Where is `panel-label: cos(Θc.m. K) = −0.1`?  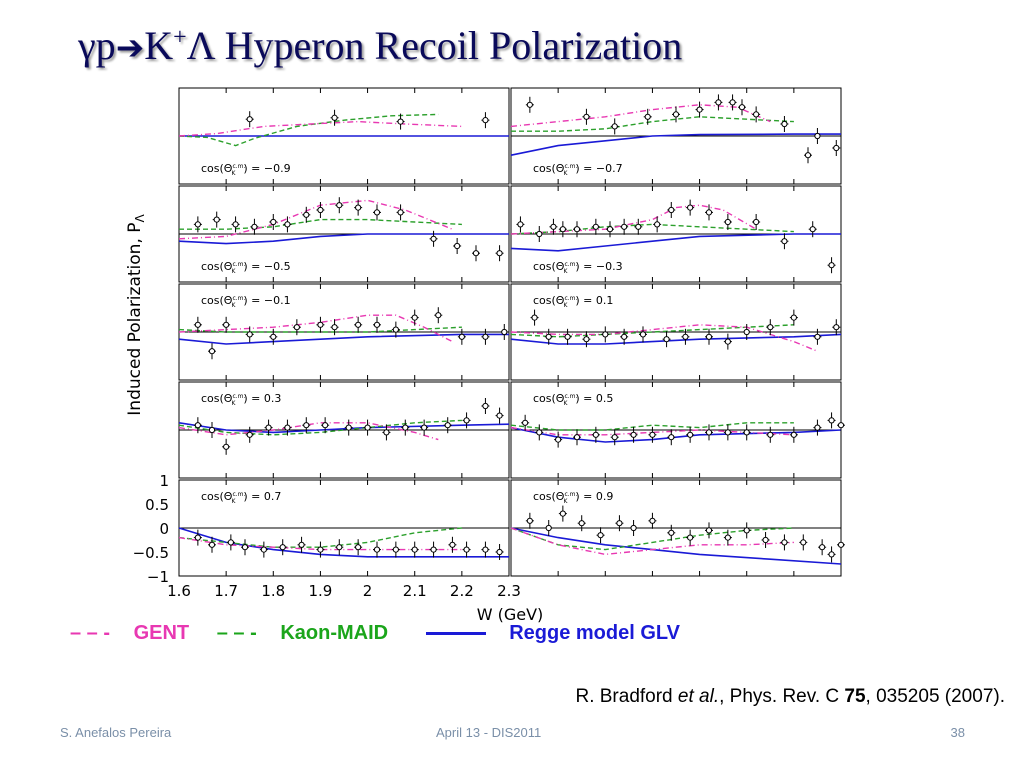
panel-label: cos(Θc.m. K) = −0.1 is located at coordinates (246, 301).